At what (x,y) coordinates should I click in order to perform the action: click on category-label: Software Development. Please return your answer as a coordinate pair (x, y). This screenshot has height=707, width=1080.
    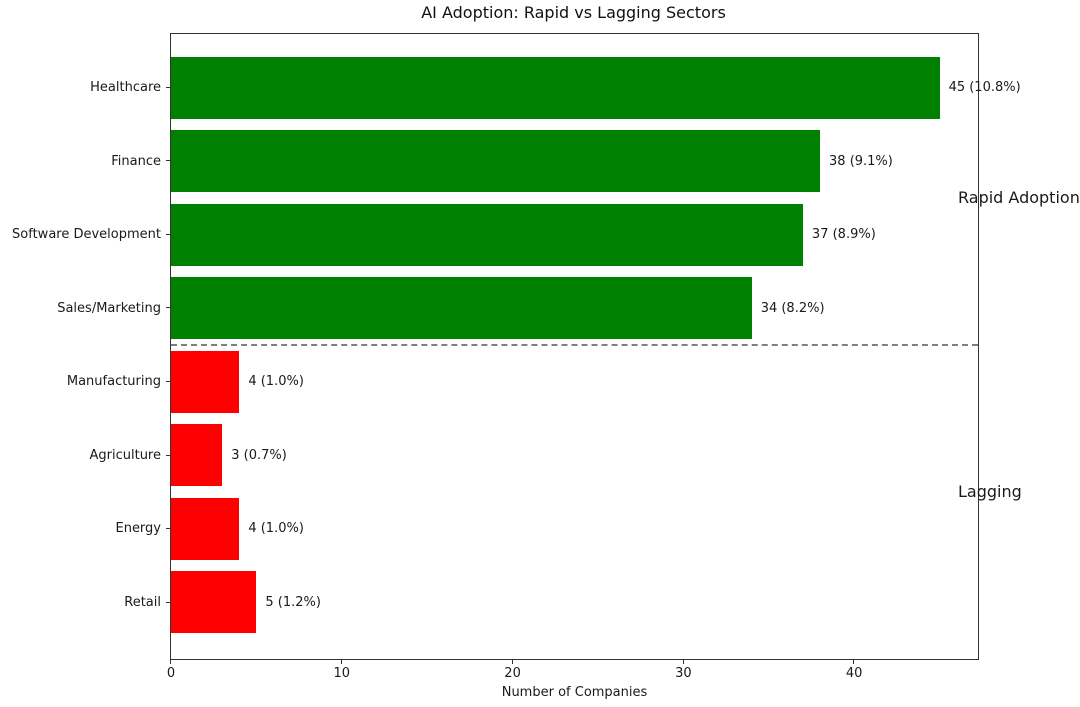
    Looking at the image, I should click on (86, 235).